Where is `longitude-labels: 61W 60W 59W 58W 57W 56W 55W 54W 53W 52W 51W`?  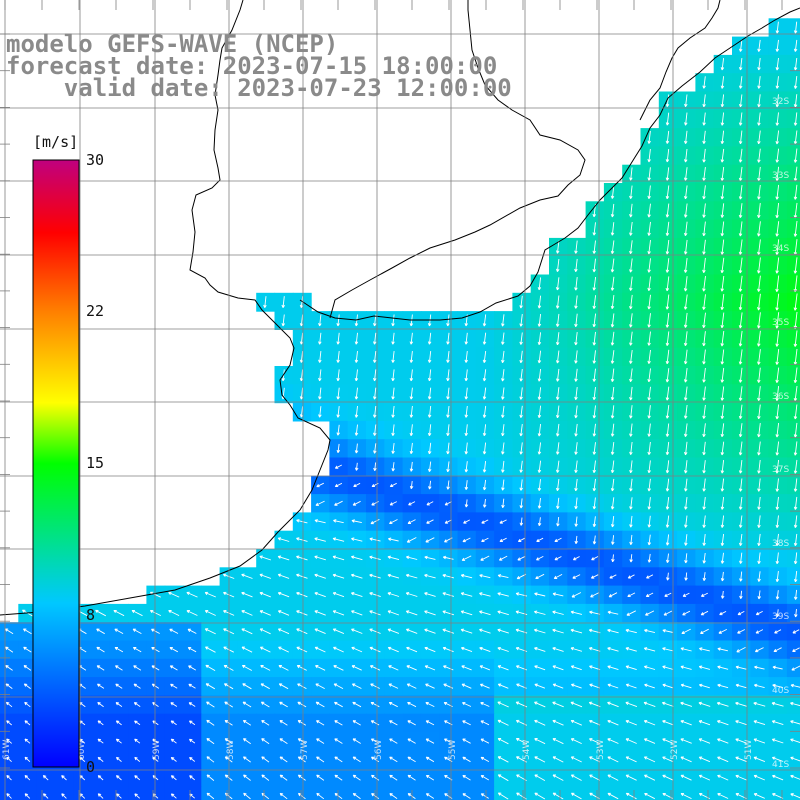
longitude-labels: 61W 60W 59W 58W 57W 56W 55W 54W 53W 52W 51W is located at coordinates (378, 750).